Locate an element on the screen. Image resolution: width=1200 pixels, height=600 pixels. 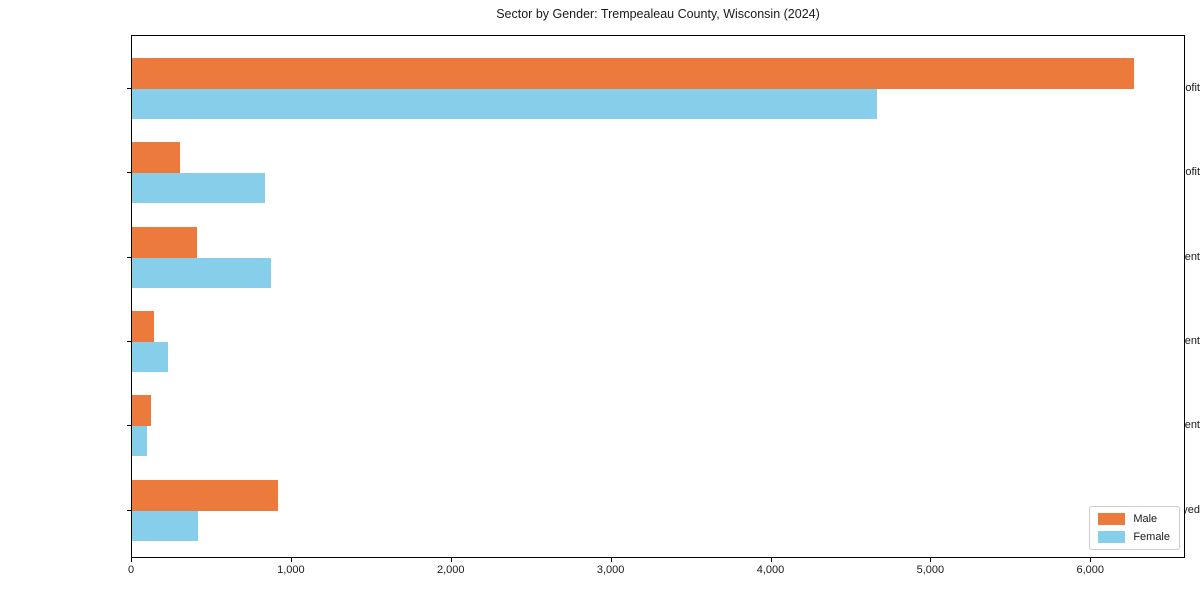
legend-item-male: Male is located at coordinates (1134, 519).